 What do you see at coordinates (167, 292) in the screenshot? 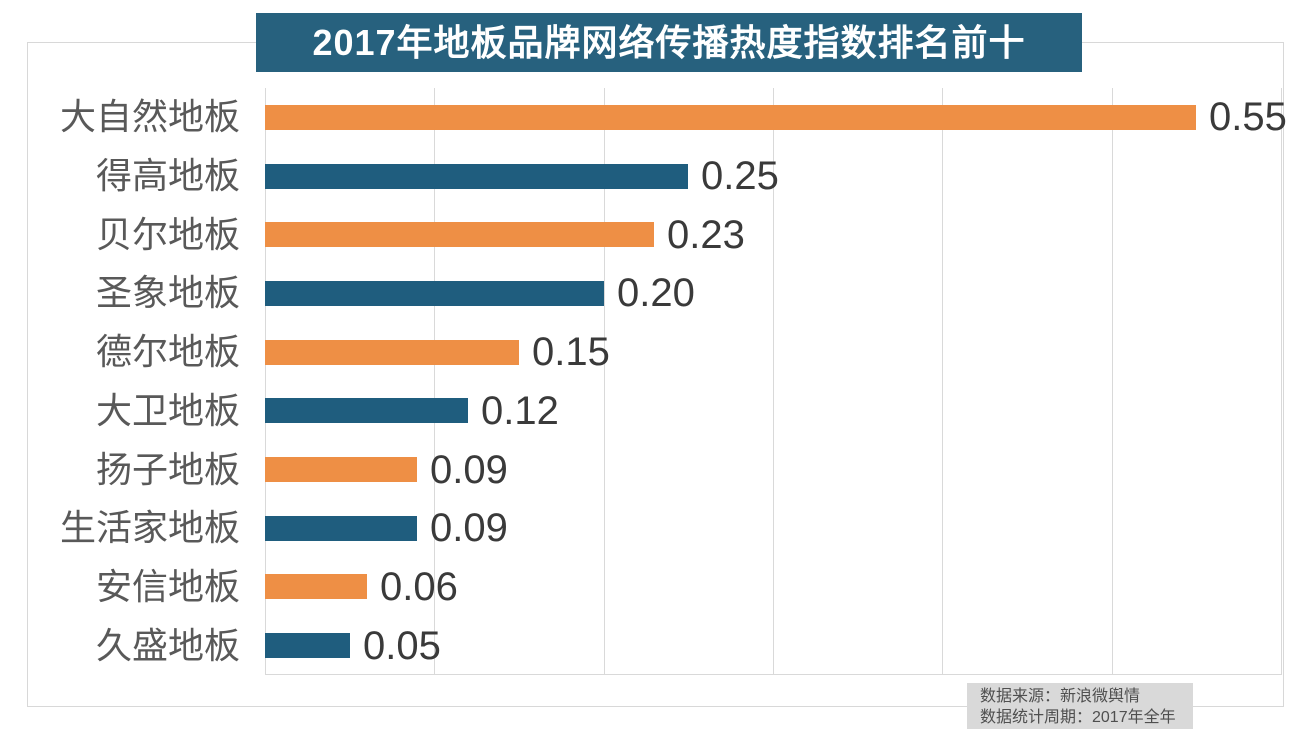
I see `category-label: 圣象地板` at bounding box center [167, 292].